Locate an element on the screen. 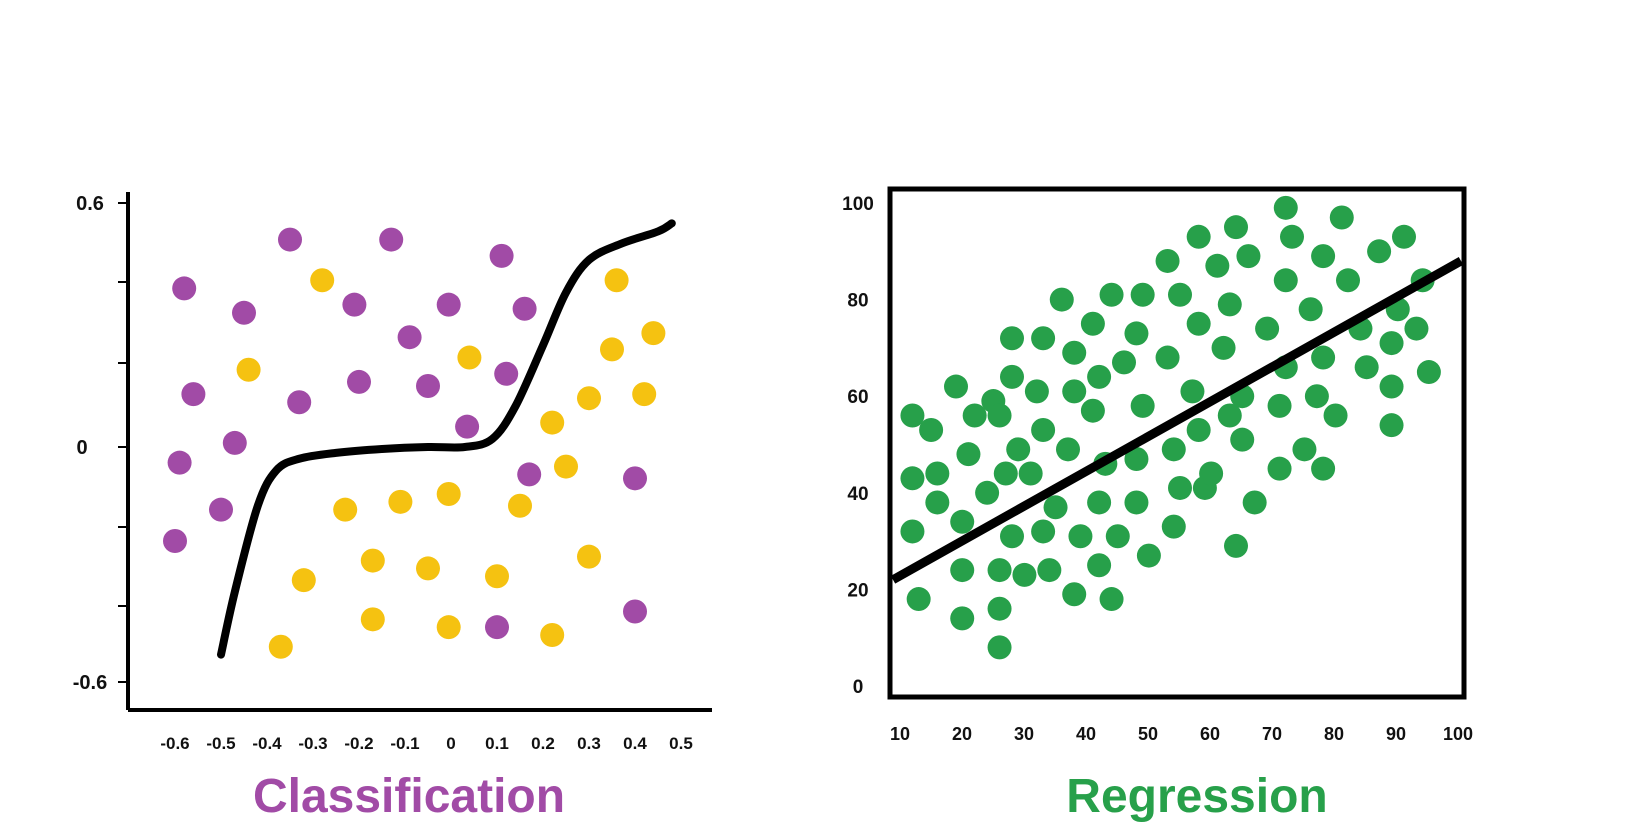 This screenshot has height=836, width=1634. classification-x-tick-label: -0.1 is located at coordinates (404, 743).